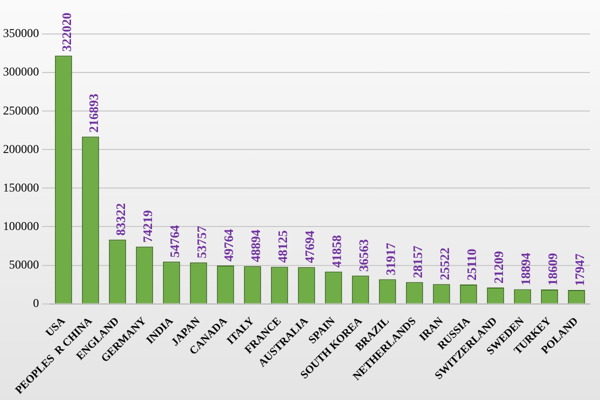 The image size is (600, 400). Describe the element at coordinates (390, 259) in the screenshot. I see `data-label: 31917` at that location.